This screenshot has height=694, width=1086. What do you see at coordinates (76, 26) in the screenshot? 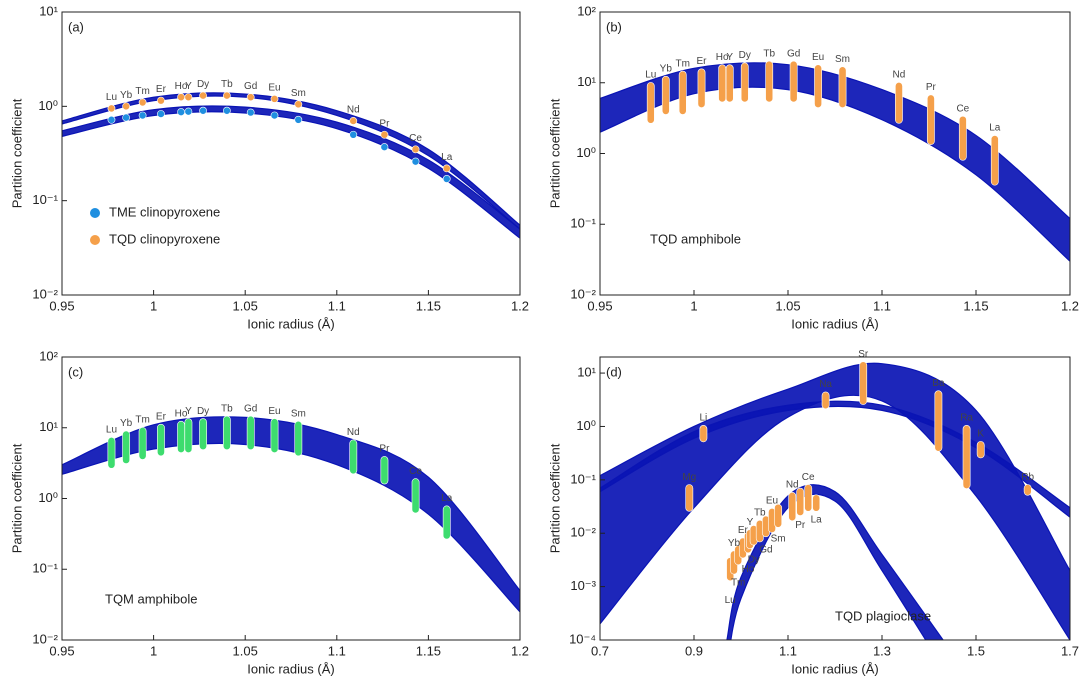
I see `panel-label: (a)` at bounding box center [76, 26].